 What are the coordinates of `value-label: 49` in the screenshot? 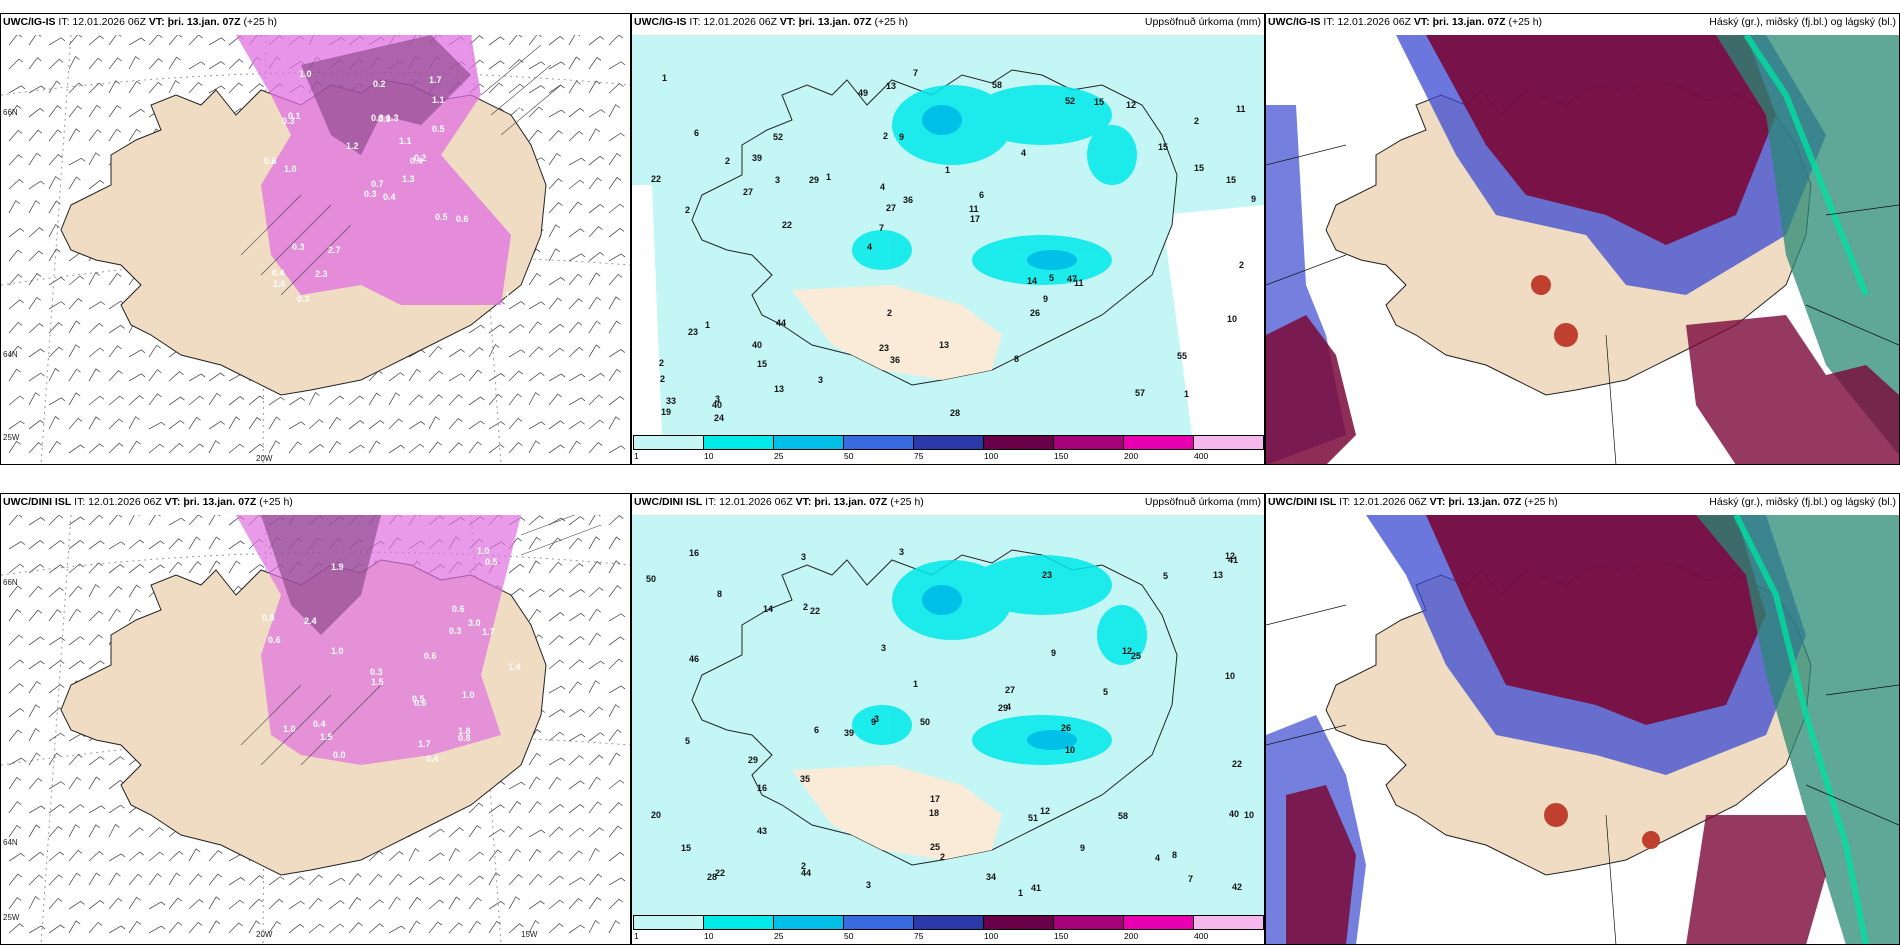 It's located at (863, 93).